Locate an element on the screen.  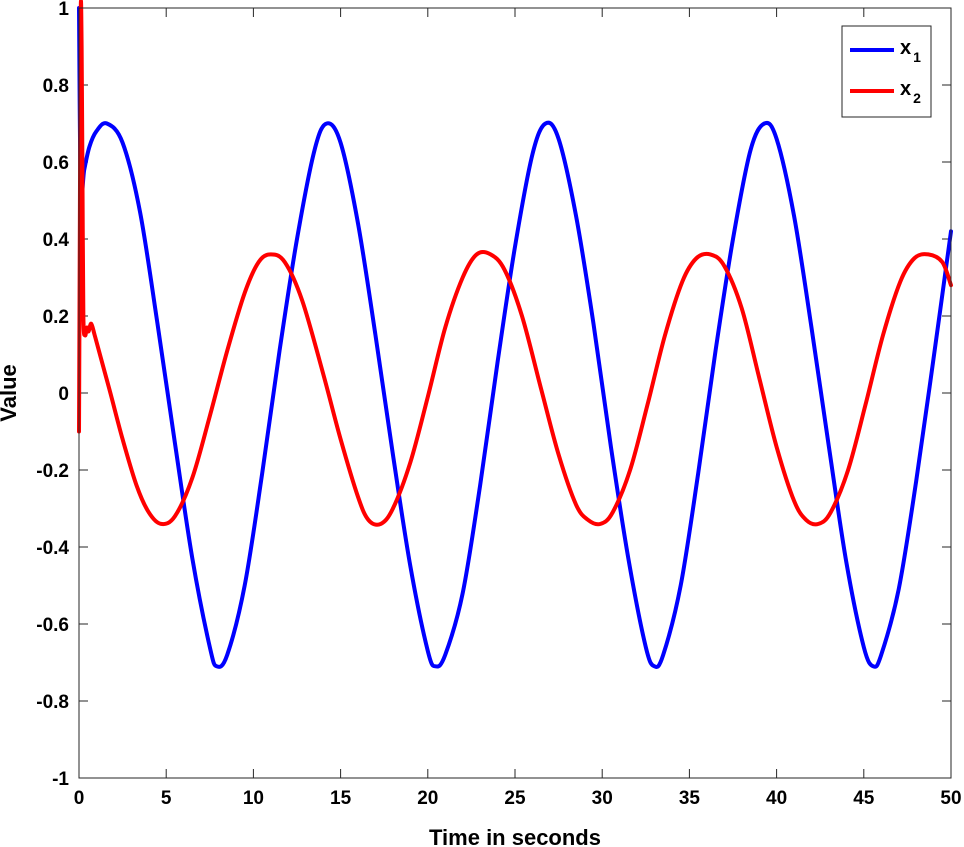
legend: x 1x 2 is located at coordinates (886, 71).